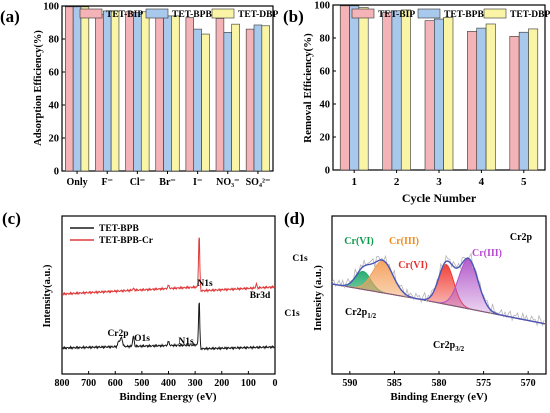  Describe the element at coordinates (275, 383) in the screenshot. I see `x-tick-label-0: 0` at that location.